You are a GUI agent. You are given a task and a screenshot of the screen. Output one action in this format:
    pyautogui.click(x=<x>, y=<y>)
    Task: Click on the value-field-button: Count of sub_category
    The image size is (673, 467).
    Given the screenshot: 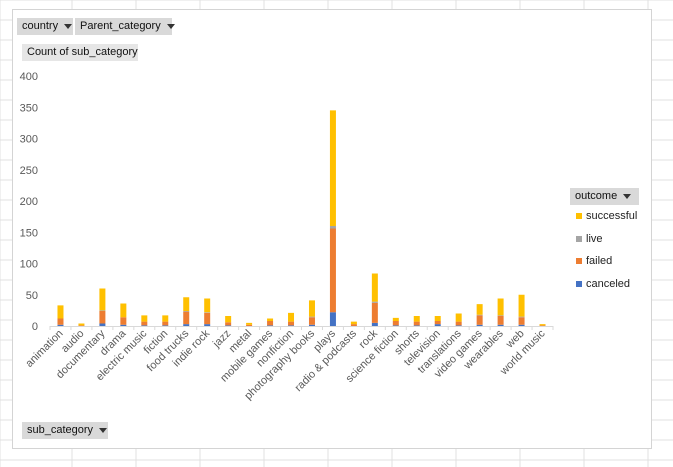 What is the action you would take?
    pyautogui.click(x=80, y=52)
    